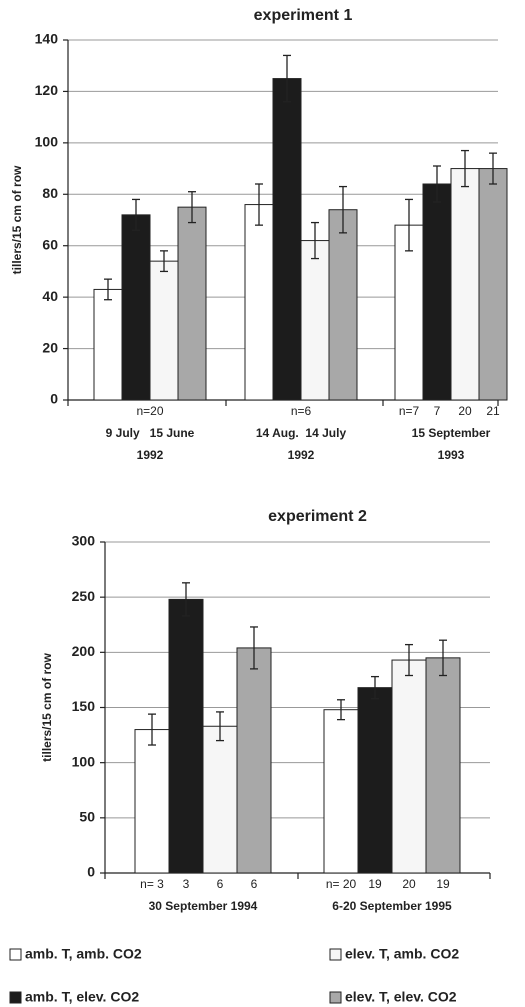 Image resolution: width=525 pixels, height=1007 pixels. Describe the element at coordinates (50, 296) in the screenshot. I see `y-tick-label: 40` at that location.